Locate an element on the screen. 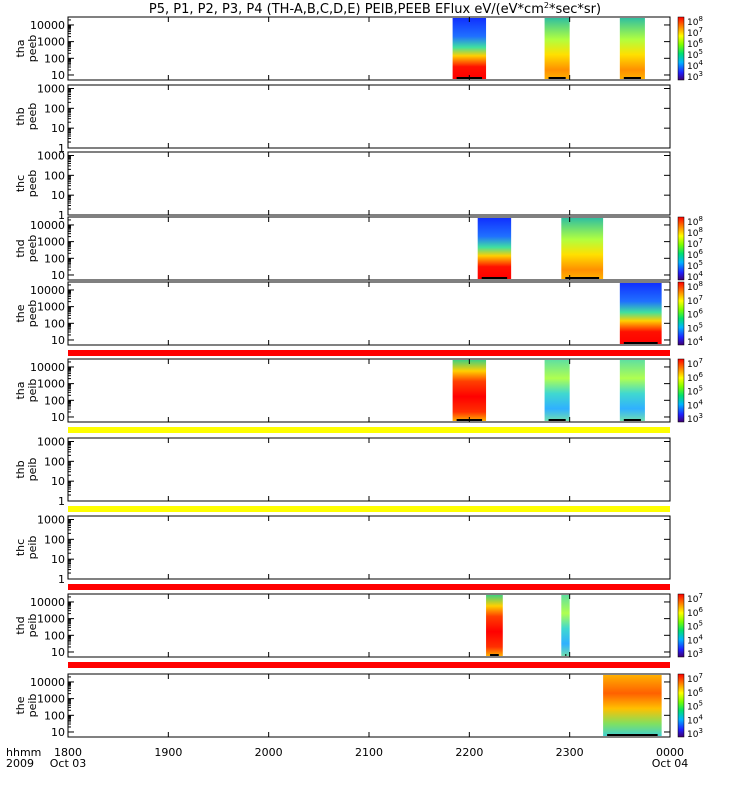 This screenshot has height=800, width=750. panel-thb-peib: 1000 100 10 1 thb peib is located at coordinates (342, 473).